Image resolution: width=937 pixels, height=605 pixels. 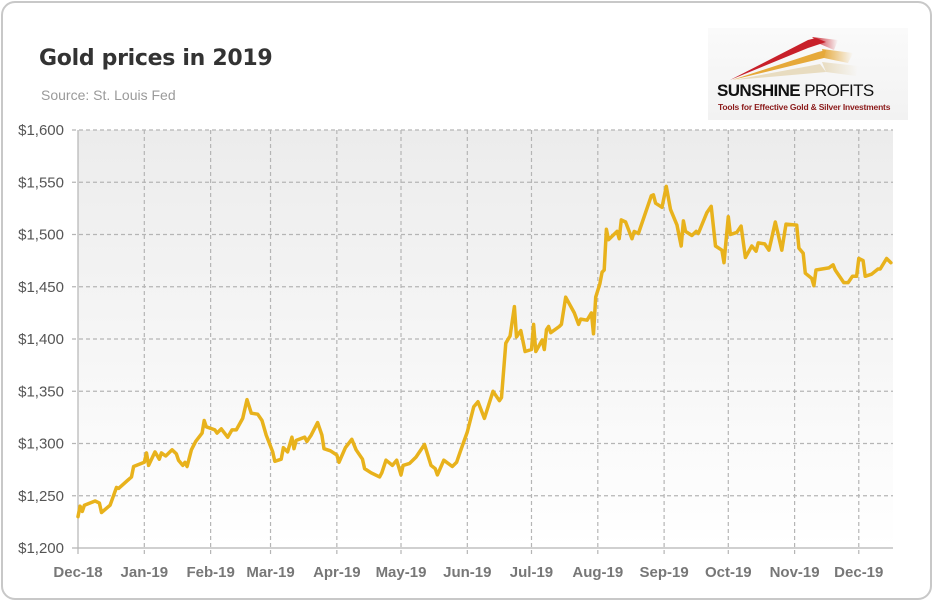 What do you see at coordinates (794, 58) in the screenshot?
I see `logo-arrows-icon` at bounding box center [794, 58].